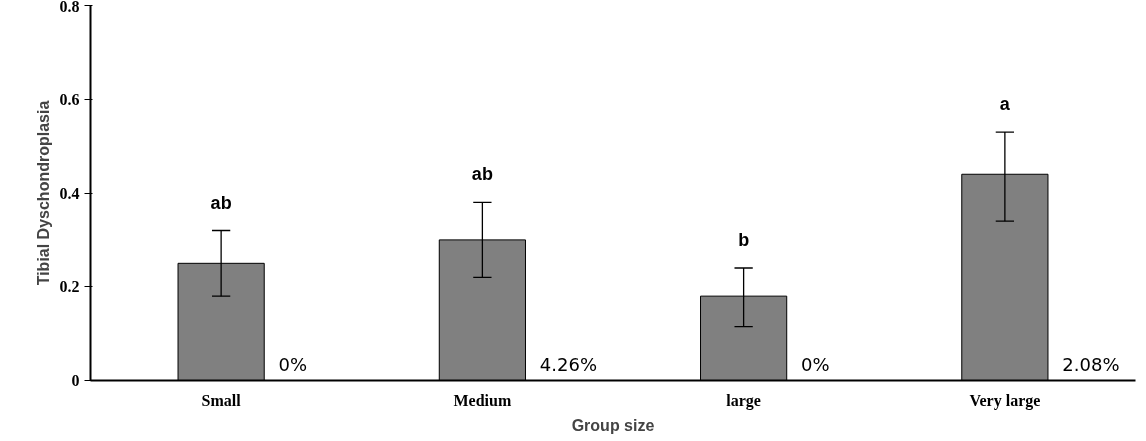 Image resolution: width=1146 pixels, height=441 pixels. What do you see at coordinates (69, 7) in the screenshot?
I see `y-tick-label: 0.8` at bounding box center [69, 7].